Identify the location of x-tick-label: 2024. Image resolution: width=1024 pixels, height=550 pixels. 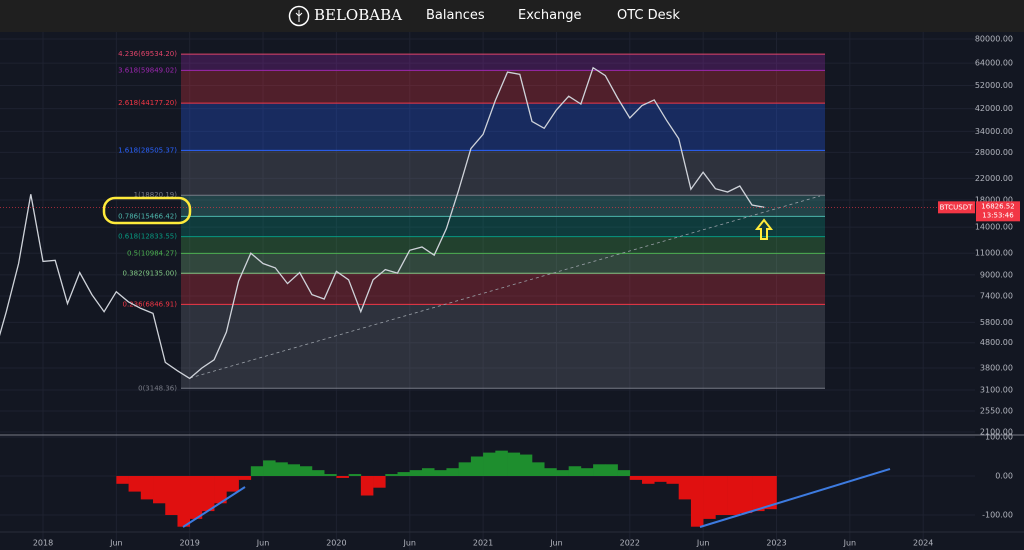
(923, 543).